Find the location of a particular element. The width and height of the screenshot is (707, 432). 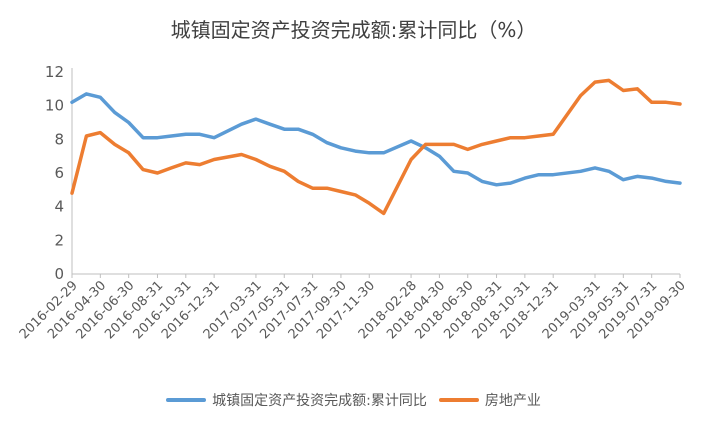

y-tick-label: 0 is located at coordinates (59, 274).